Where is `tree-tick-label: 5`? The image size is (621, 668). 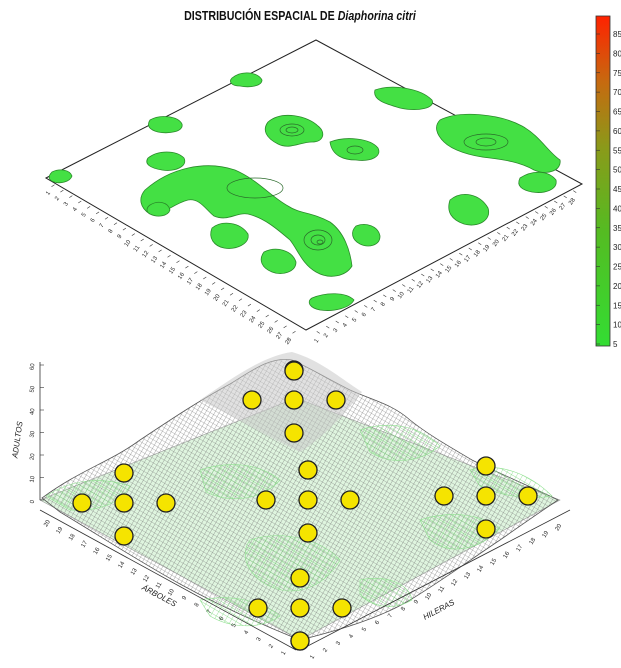 tree-tick-label: 5 is located at coordinates (234, 625).